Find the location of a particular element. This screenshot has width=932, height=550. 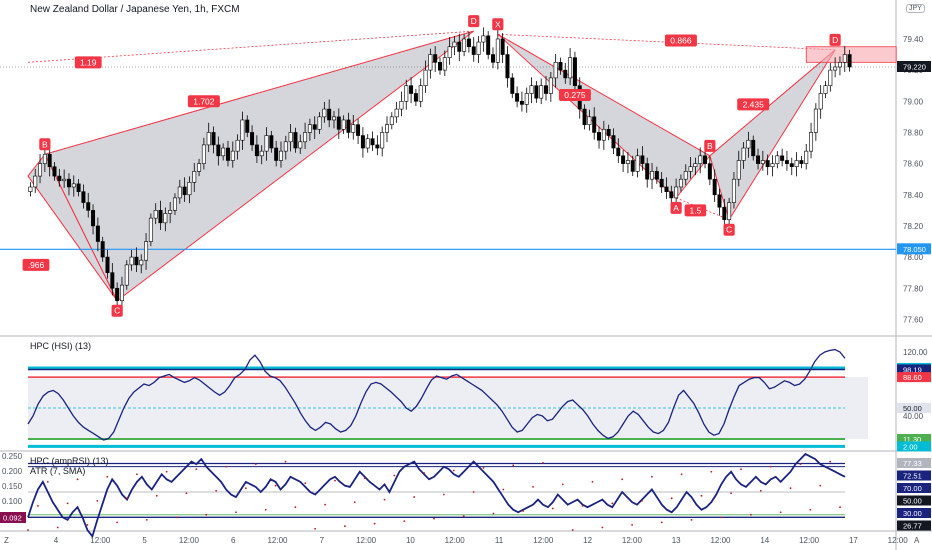

amprsi-left-tick: 0.150 is located at coordinates (12, 486).